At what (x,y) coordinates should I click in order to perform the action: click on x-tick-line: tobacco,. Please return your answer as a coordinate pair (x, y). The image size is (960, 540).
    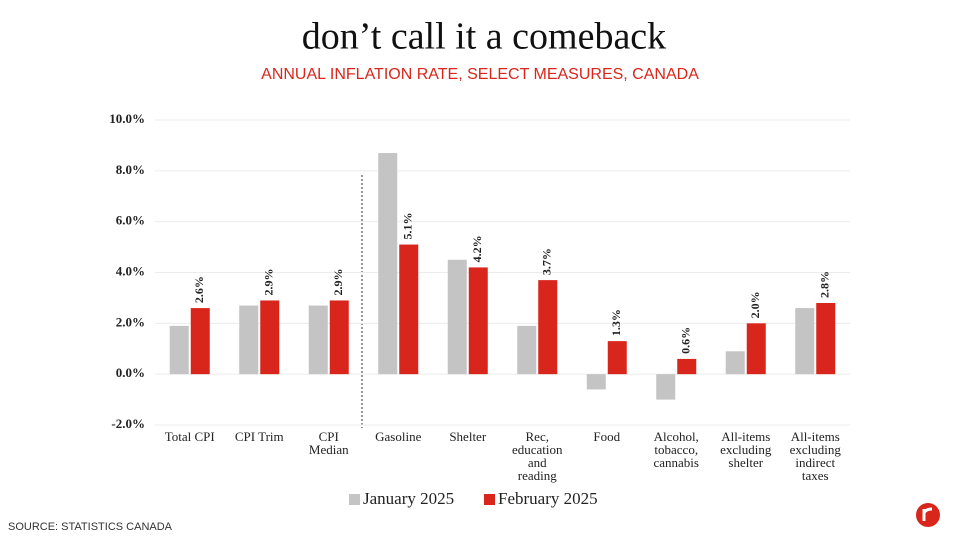
    Looking at the image, I should click on (676, 449).